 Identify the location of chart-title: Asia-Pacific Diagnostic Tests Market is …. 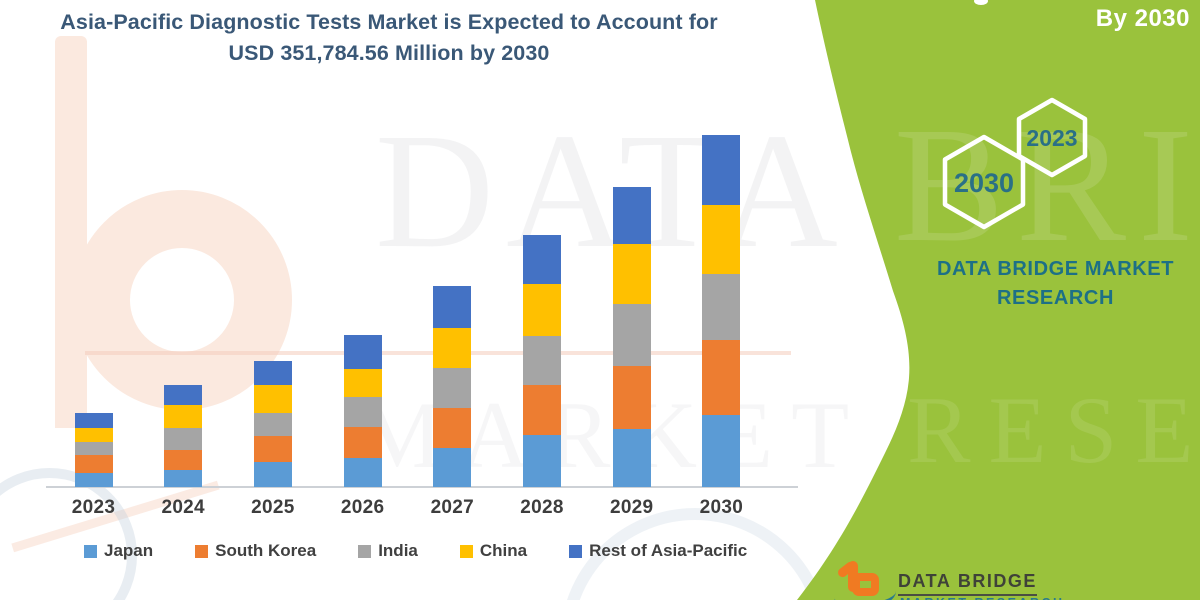
(389, 37).